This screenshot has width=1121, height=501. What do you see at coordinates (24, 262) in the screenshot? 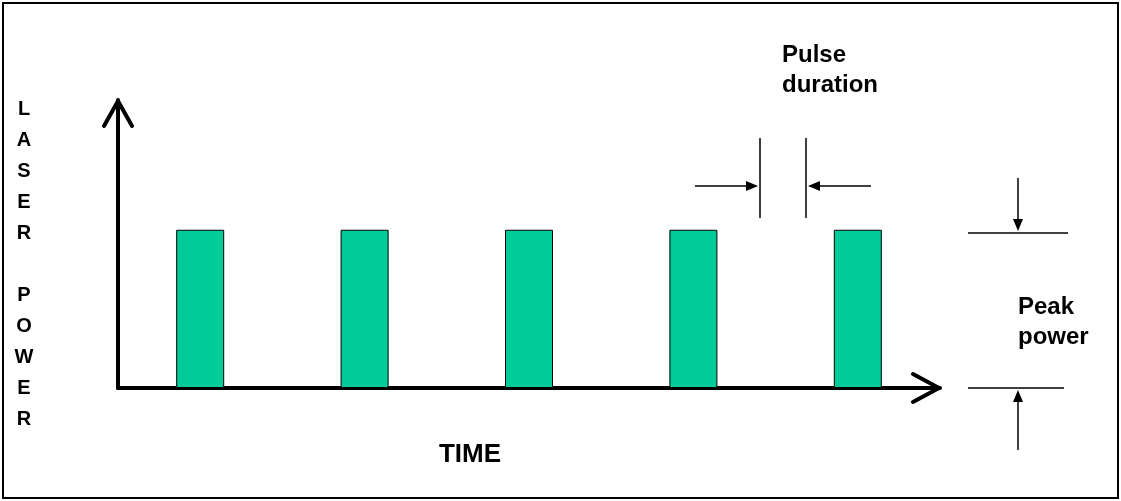
I see `text: LASER POWER` at bounding box center [24, 262].